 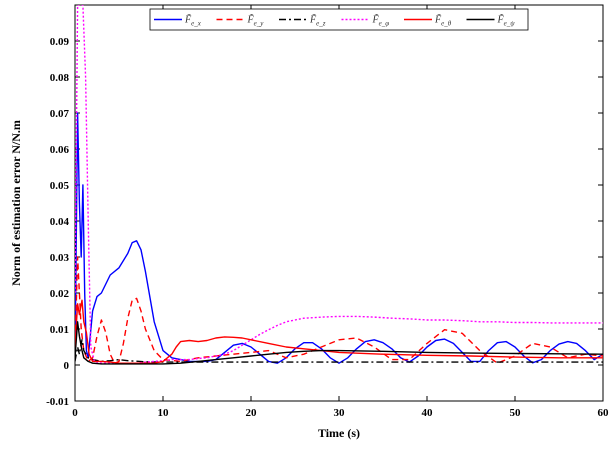 I want to click on y-axis-title: Norm of estimation error N/N.m, so click(x=16, y=203).